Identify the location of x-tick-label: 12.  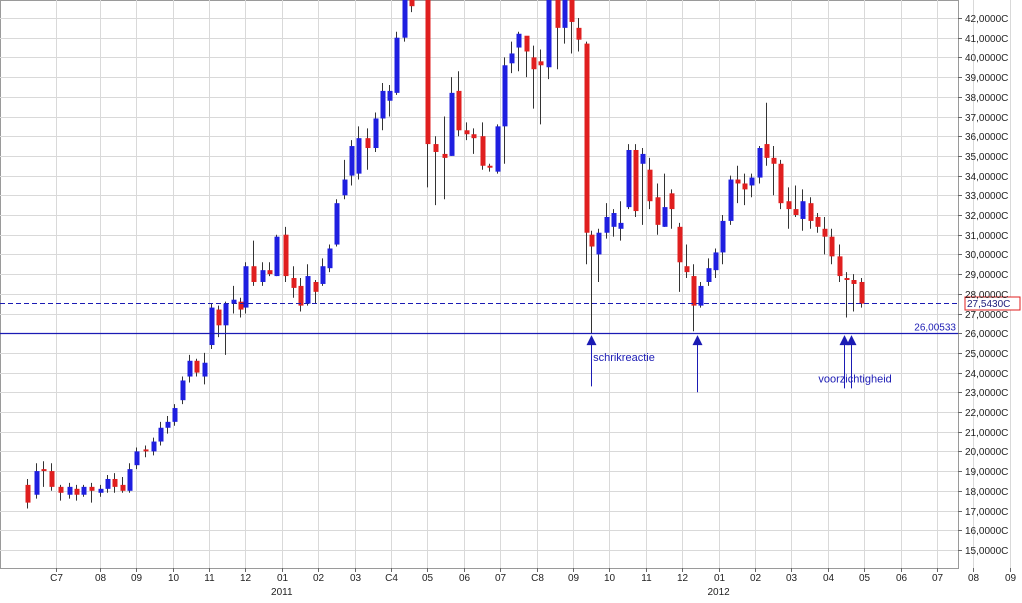
(683, 578).